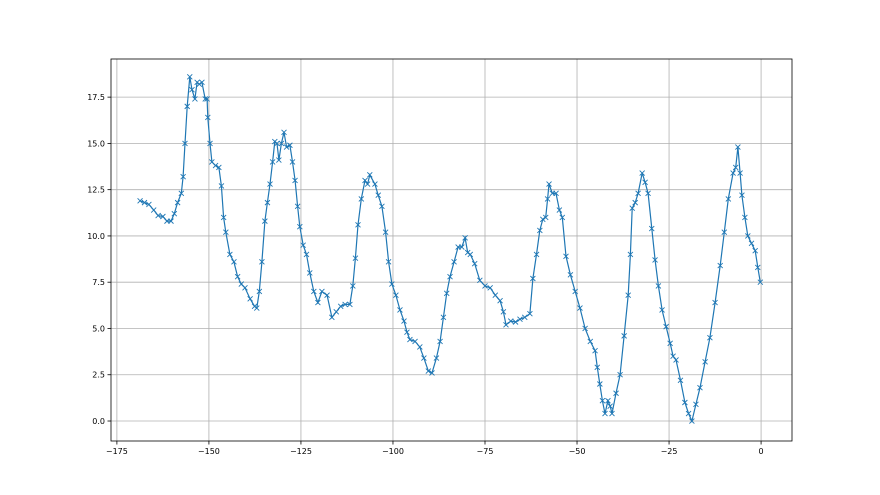 The image size is (880, 495). I want to click on x-tick-label: −75, so click(485, 451).